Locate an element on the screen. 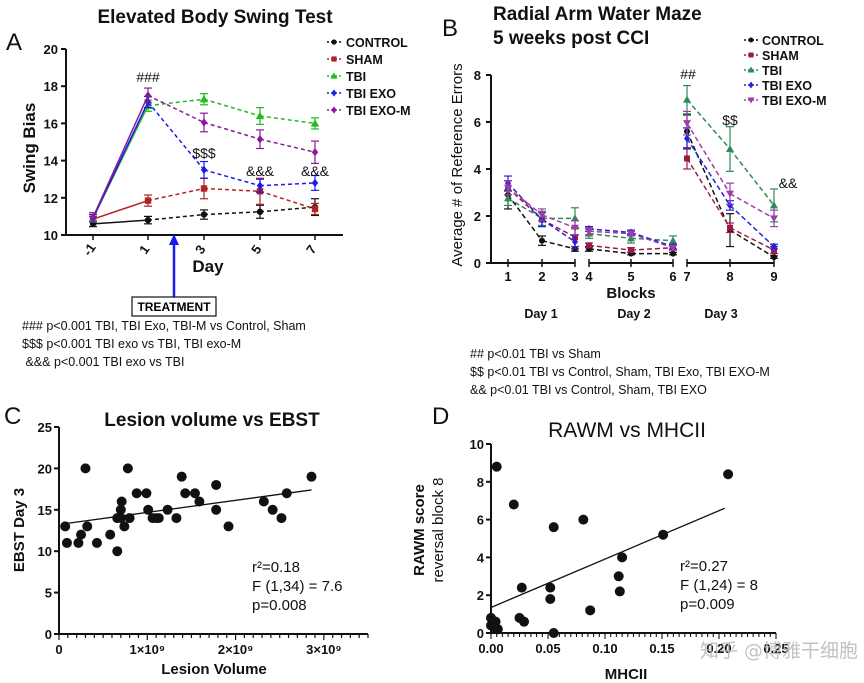  chart-c-y-tick-label: 20 is located at coordinates (45, 468).